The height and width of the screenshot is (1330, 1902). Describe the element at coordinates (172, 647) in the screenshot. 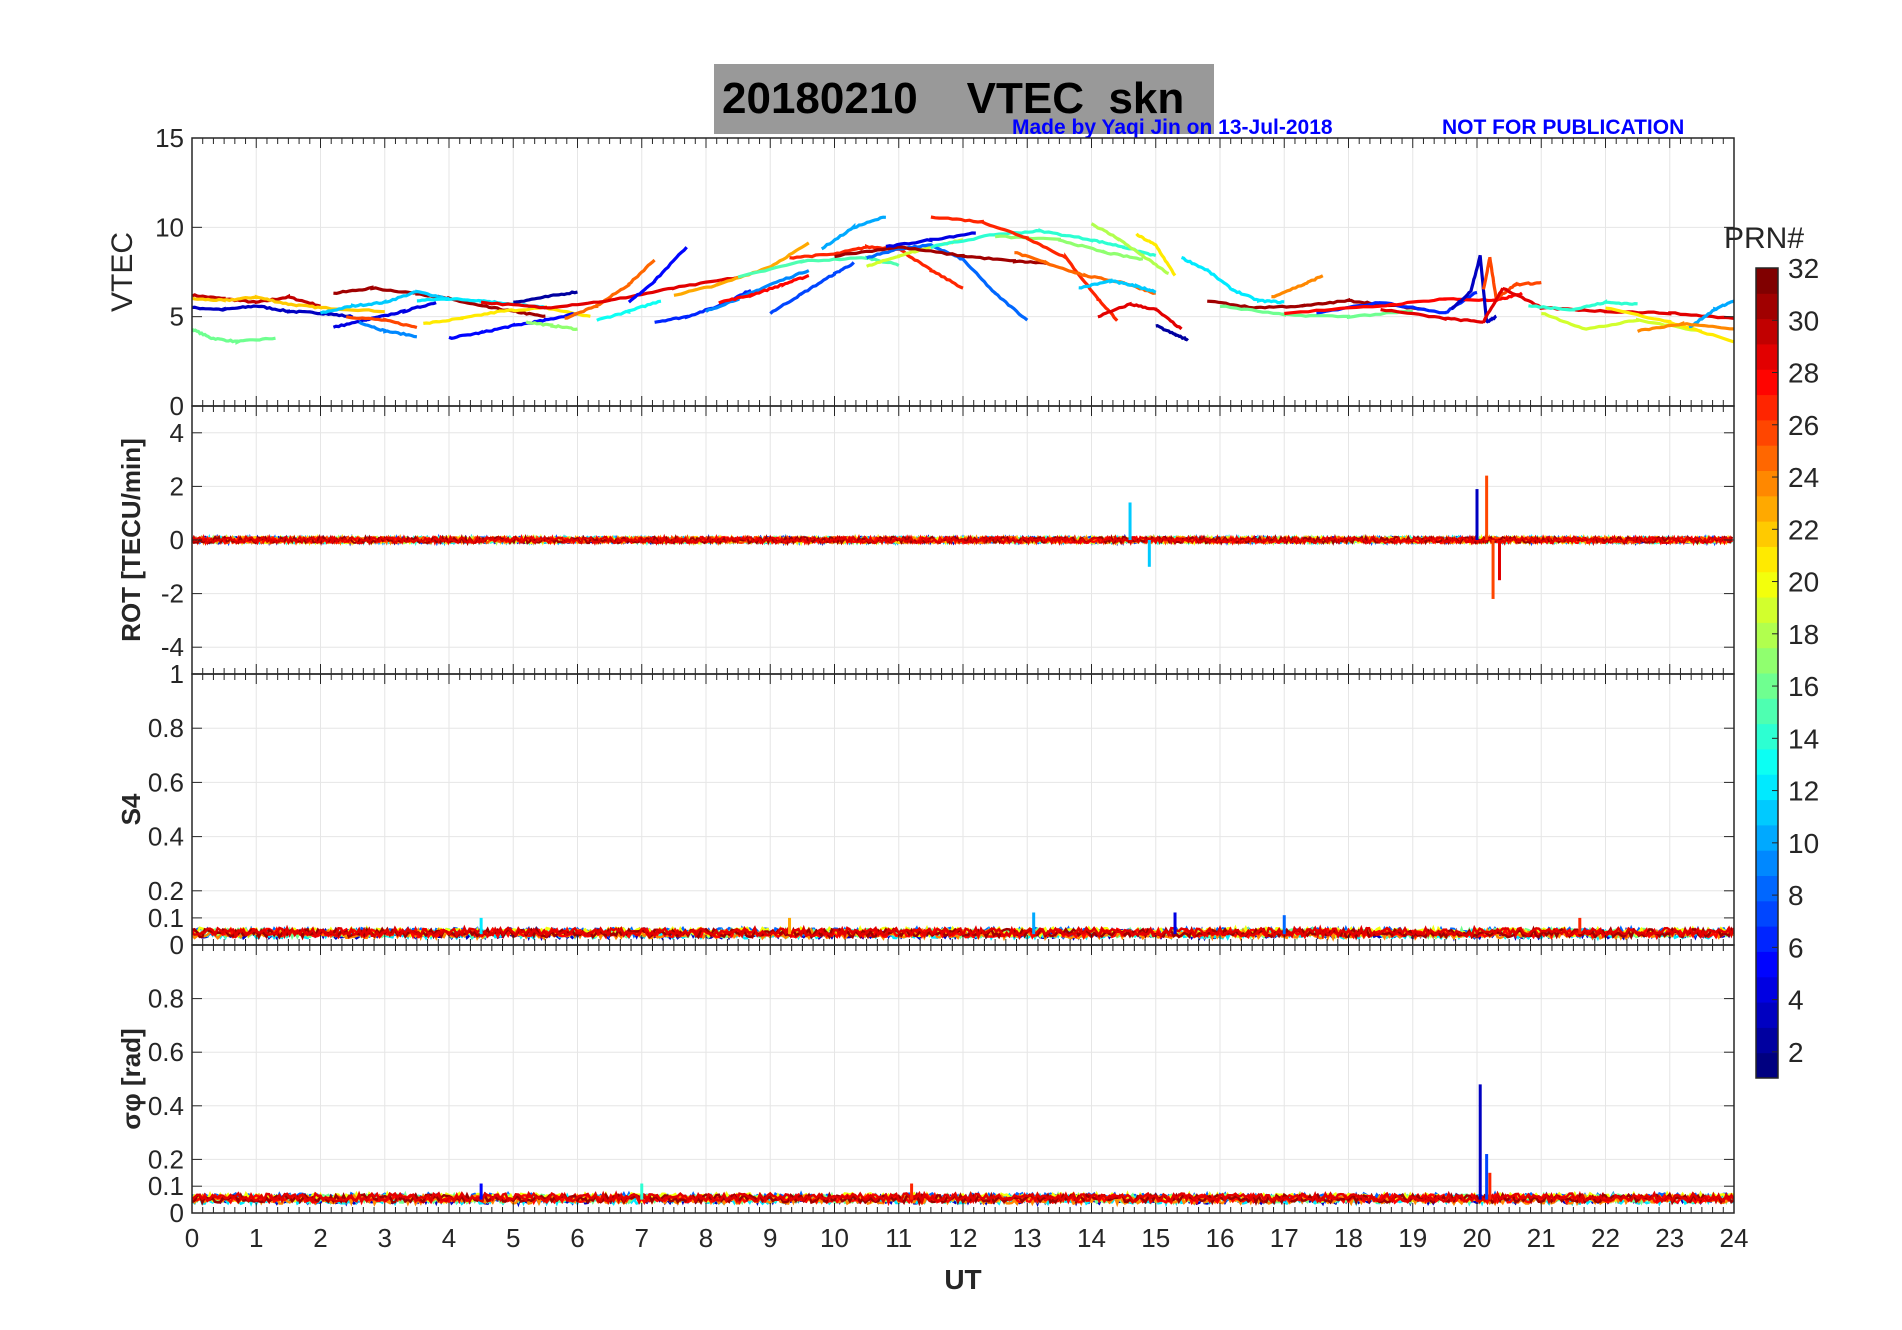

I see `y-tick-label: -4` at that location.